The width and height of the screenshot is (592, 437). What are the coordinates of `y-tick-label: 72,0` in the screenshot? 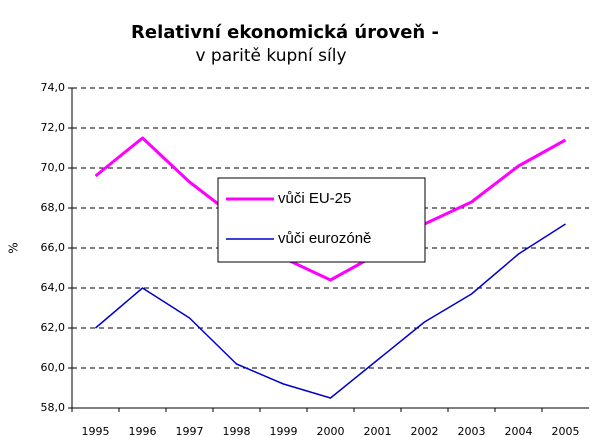 It's located at (53, 127).